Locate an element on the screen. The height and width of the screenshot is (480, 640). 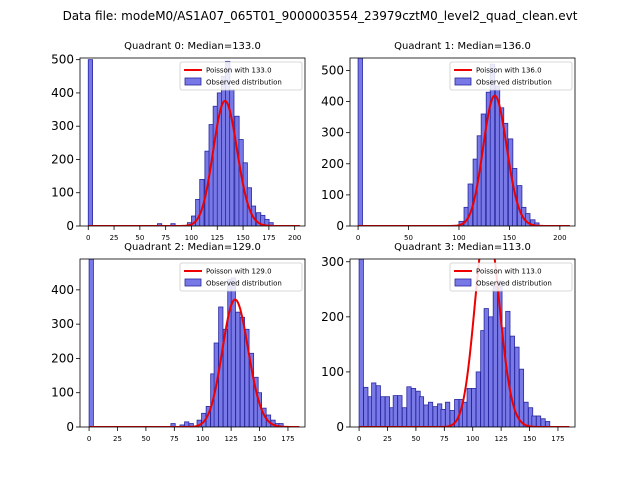
legend: Poisson with 133.0 Observed distribution is located at coordinates (241, 76).